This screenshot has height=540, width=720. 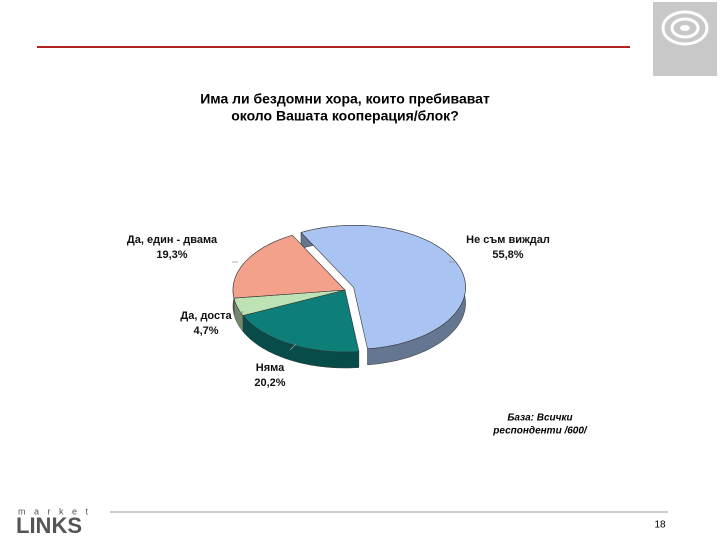 What do you see at coordinates (49, 525) in the screenshot?
I see `logo-bottom: LINKS` at bounding box center [49, 525].